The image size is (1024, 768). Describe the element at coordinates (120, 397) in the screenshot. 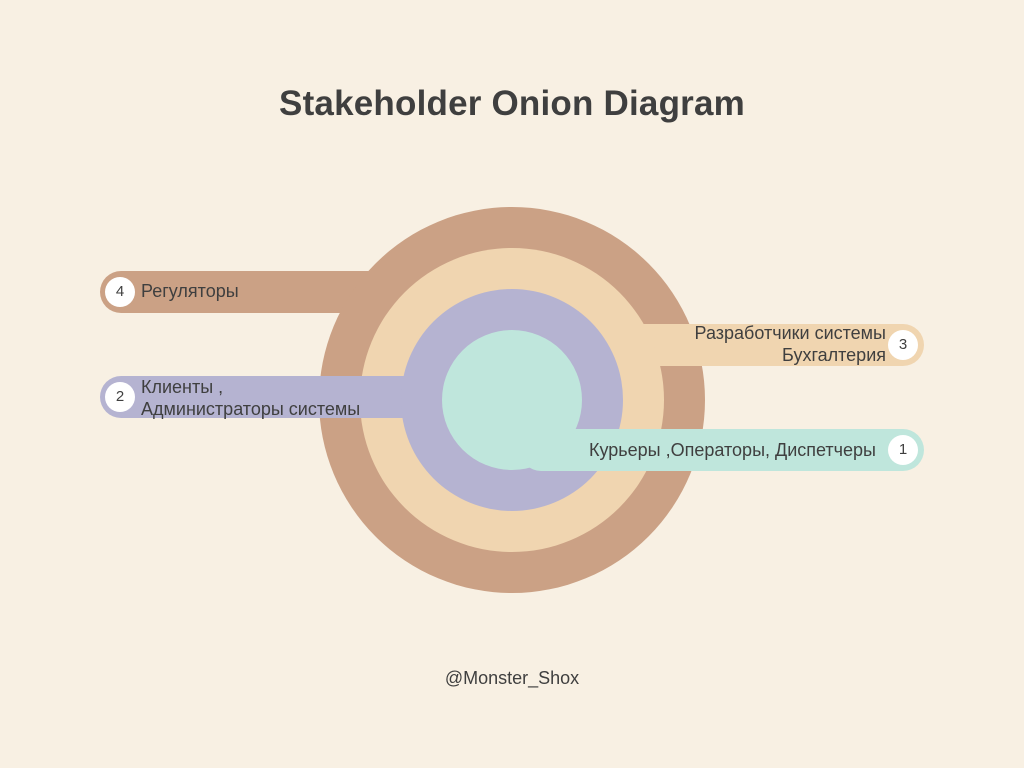

I see `layer-2-number-badge: 2` at that location.